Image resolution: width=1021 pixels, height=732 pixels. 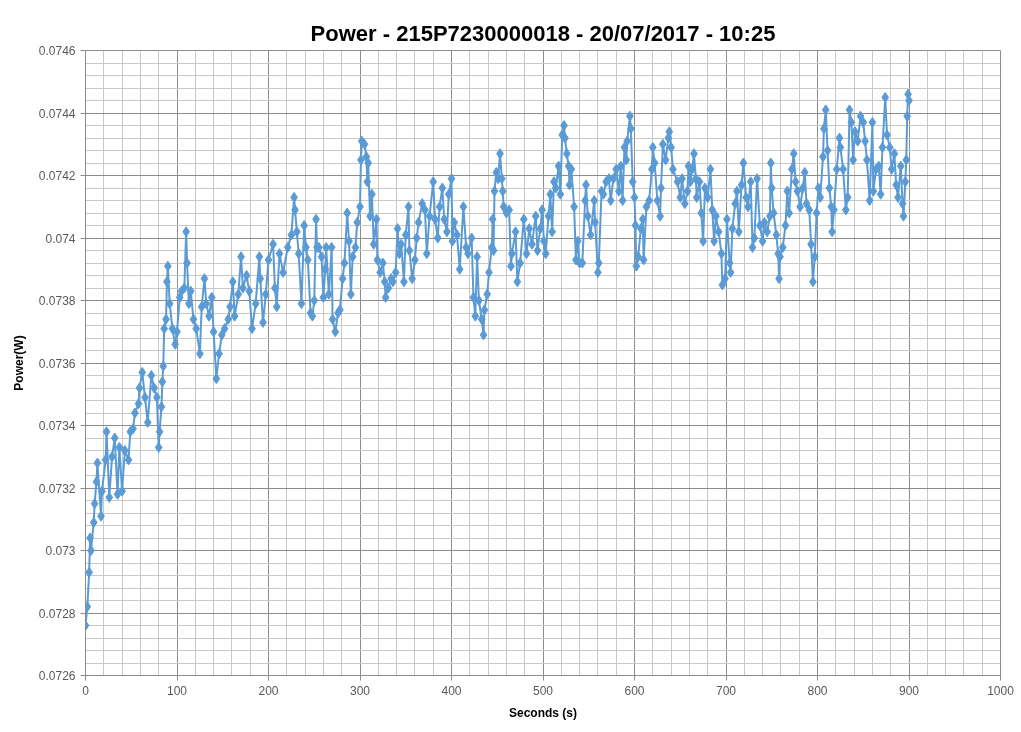 What do you see at coordinates (18, 363) in the screenshot?
I see `y-axis-title: Power(W)` at bounding box center [18, 363].